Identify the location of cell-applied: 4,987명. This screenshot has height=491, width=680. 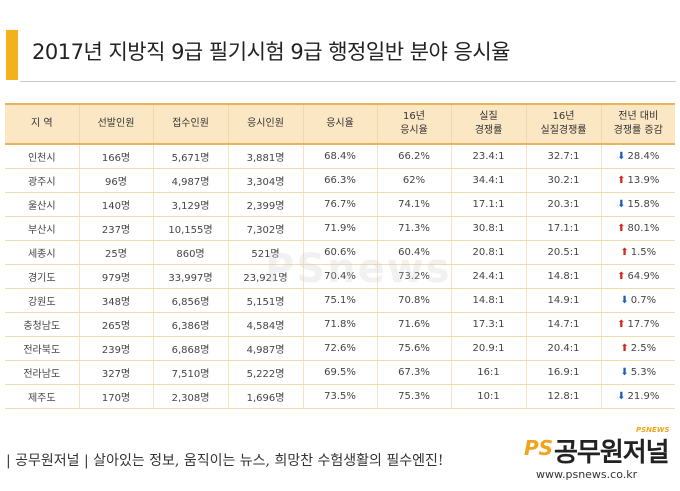
(191, 180).